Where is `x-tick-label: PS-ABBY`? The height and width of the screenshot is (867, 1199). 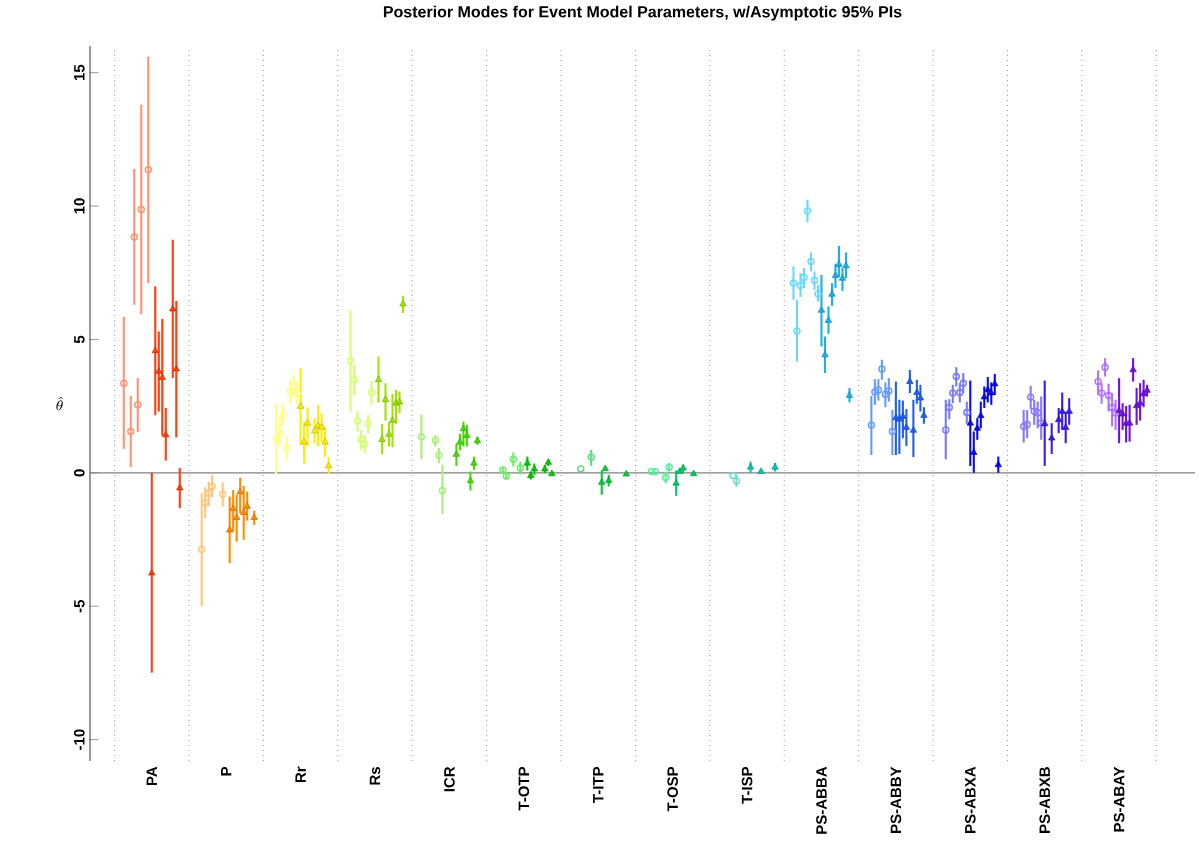
x-tick-label: PS-ABBY is located at coordinates (896, 799).